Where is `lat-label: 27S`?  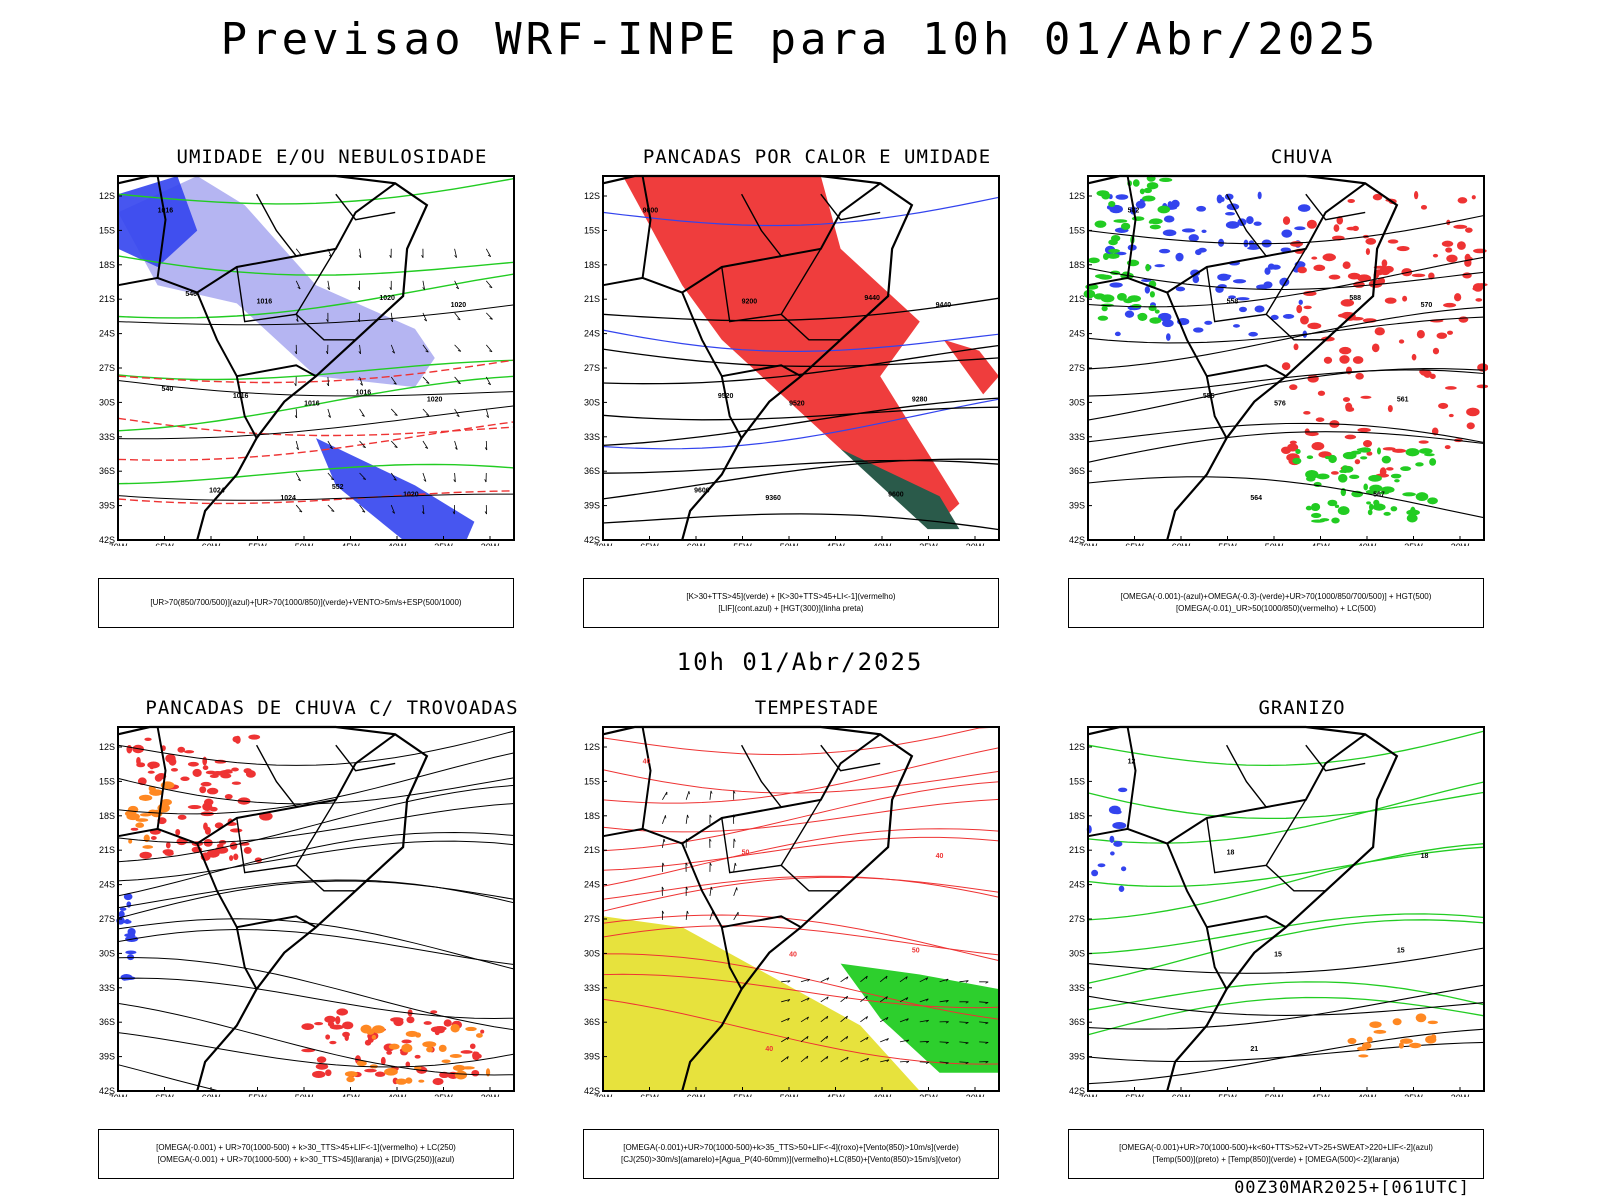
lat-label: 27S is located at coordinates (107, 368).